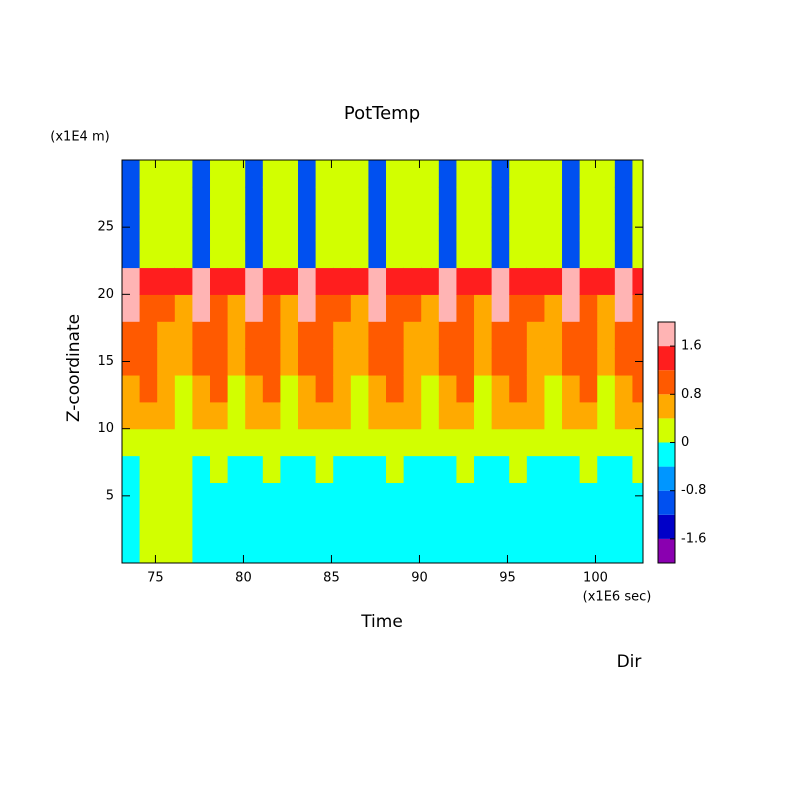  I want to click on y-tick-label: 25, so click(105, 227).